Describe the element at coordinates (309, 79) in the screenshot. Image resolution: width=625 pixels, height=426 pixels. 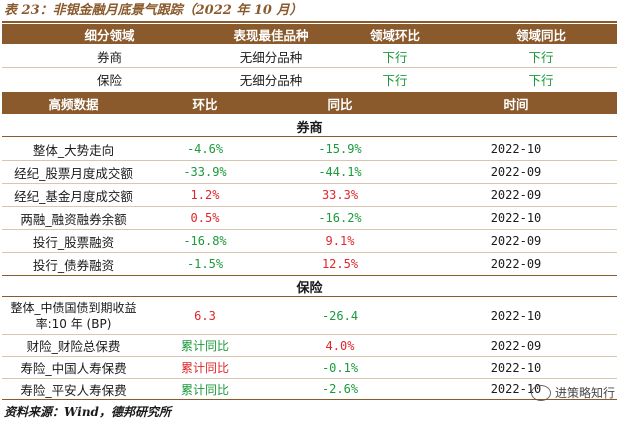
I see `table-row: 保险 无细分品种 下行 下行` at that location.